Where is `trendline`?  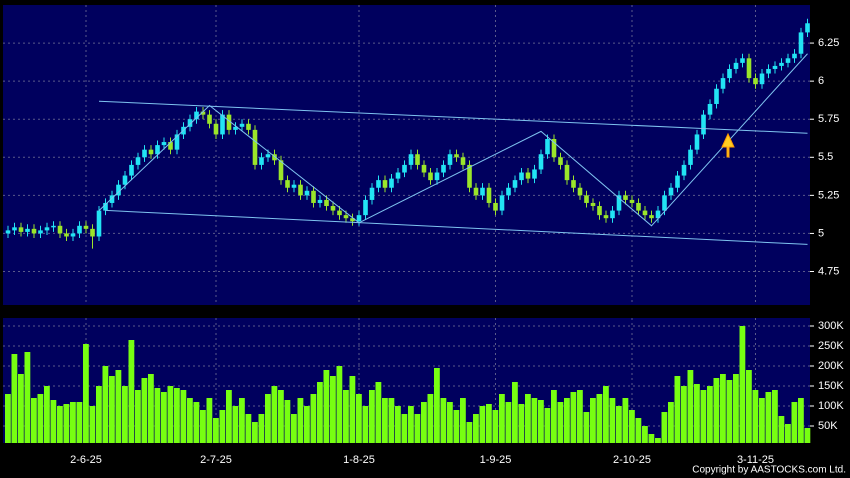
trendline is located at coordinates (453, 117).